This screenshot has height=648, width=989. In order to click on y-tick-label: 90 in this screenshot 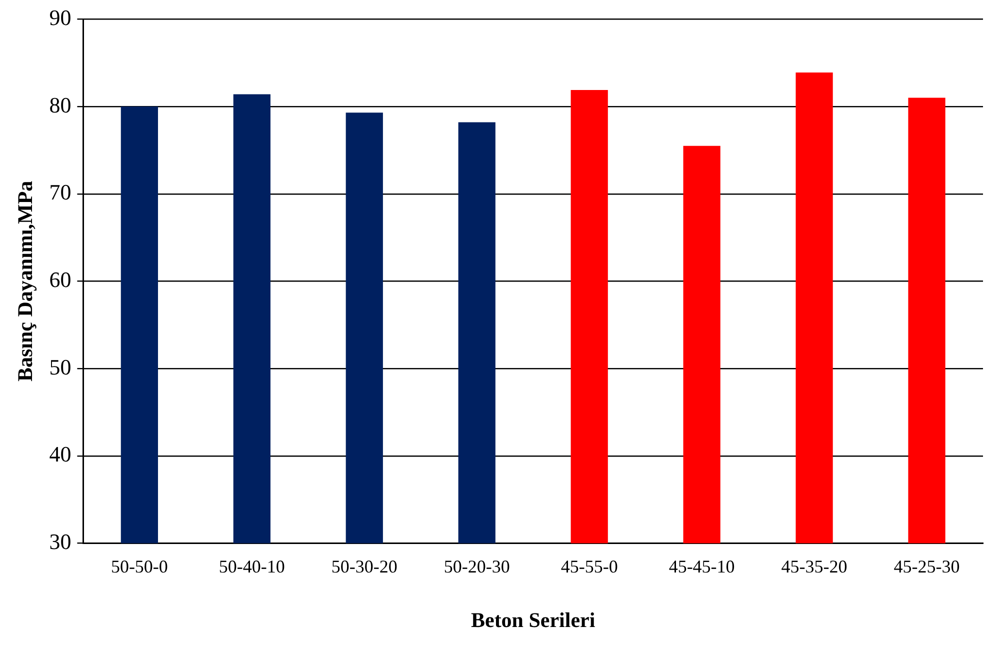, I will do `click(60, 17)`.